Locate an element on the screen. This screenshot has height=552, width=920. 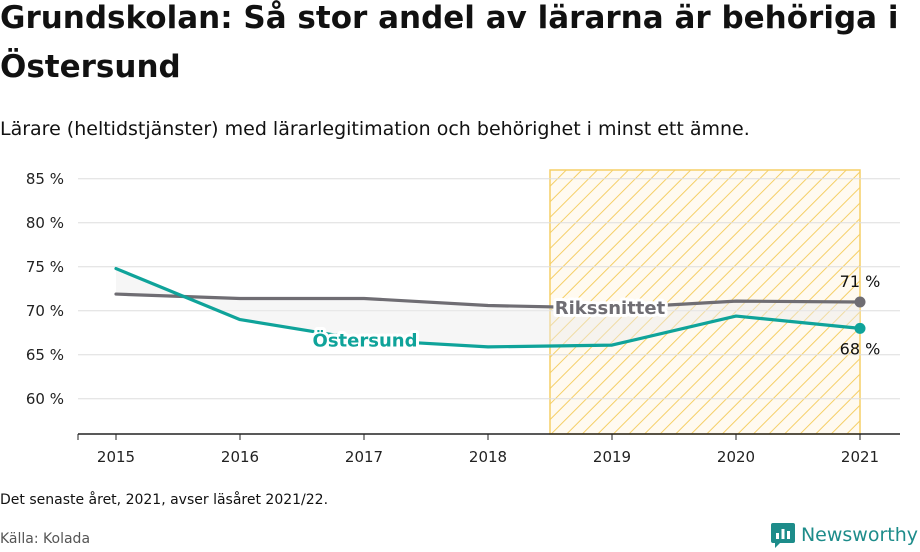
riks-series-label: Rikssnittet is located at coordinates (610, 308).